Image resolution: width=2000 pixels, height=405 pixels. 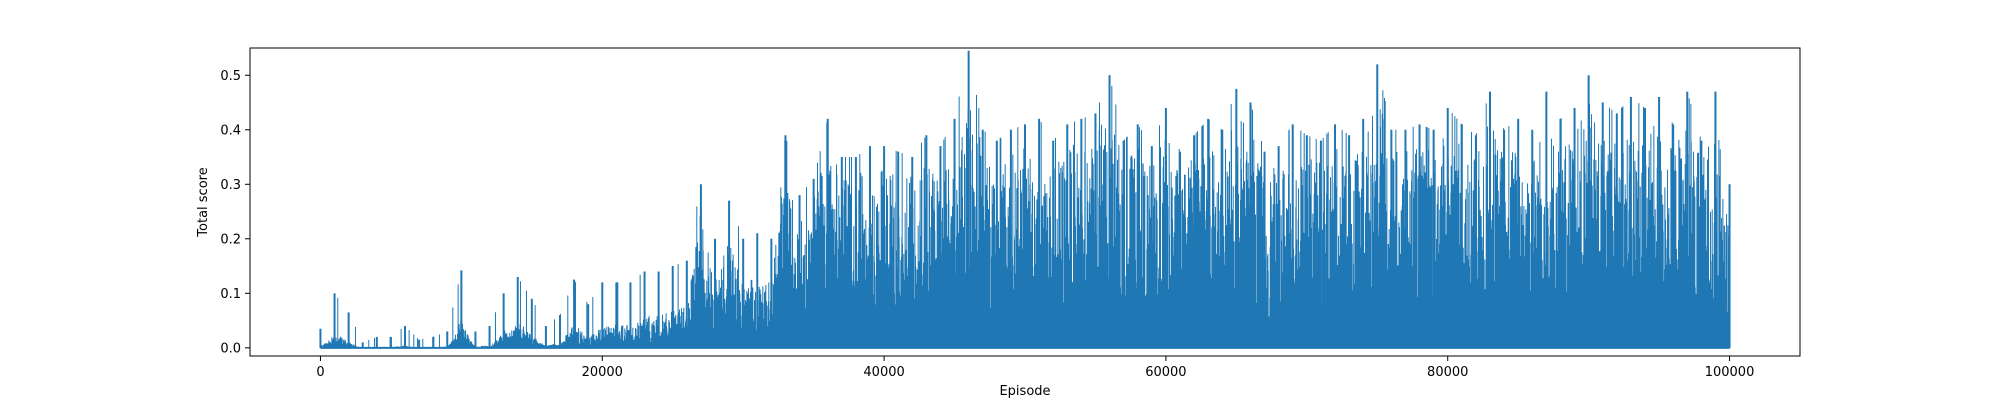 I want to click on y-tick-label: 0.3, so click(x=230, y=185).